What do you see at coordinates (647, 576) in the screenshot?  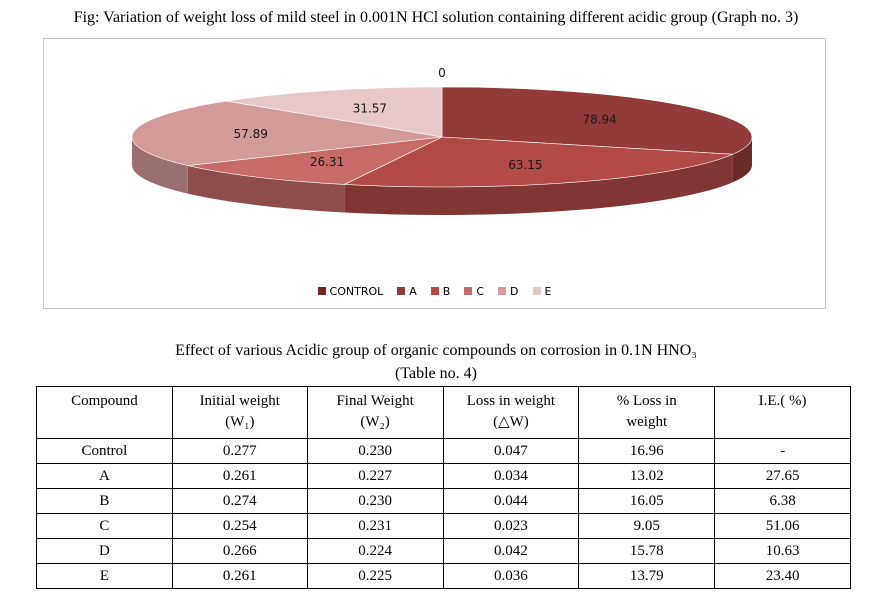 I see `table-cell: 13.79` at bounding box center [647, 576].